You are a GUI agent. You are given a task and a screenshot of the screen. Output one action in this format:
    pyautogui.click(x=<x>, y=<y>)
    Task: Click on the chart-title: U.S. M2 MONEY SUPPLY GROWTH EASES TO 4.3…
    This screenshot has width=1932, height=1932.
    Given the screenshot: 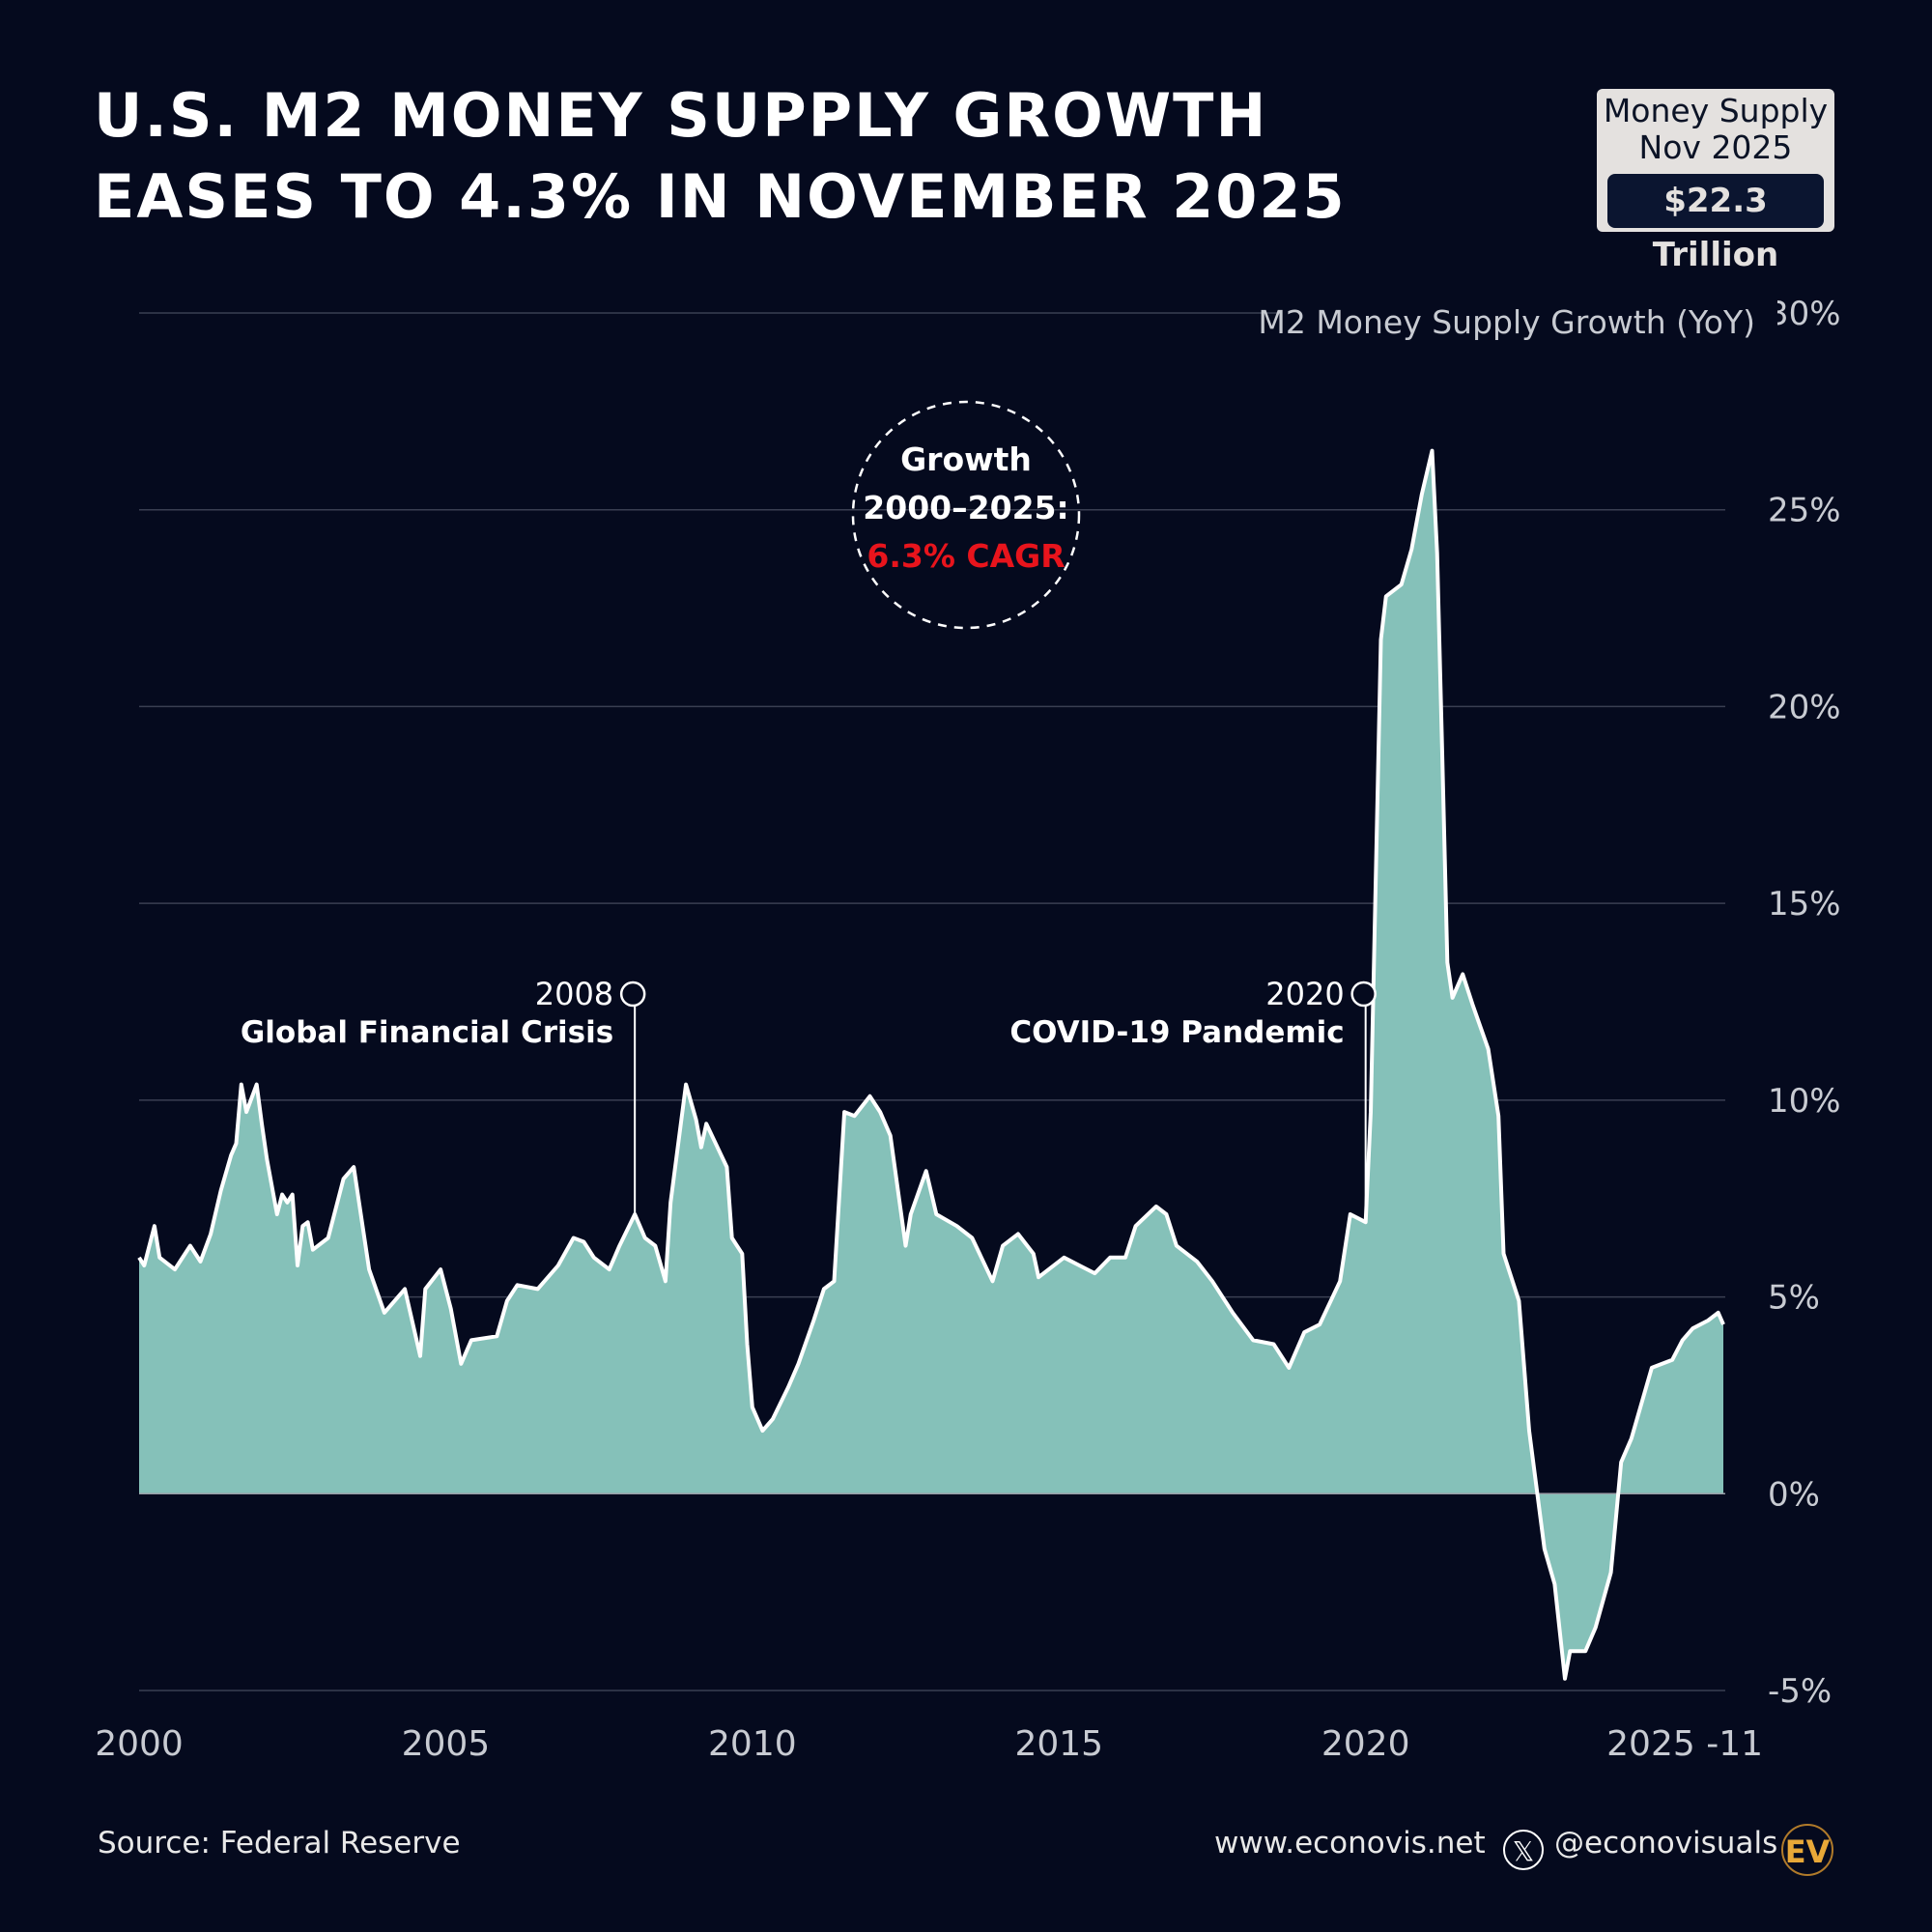 What is the action you would take?
    pyautogui.click(x=720, y=156)
    